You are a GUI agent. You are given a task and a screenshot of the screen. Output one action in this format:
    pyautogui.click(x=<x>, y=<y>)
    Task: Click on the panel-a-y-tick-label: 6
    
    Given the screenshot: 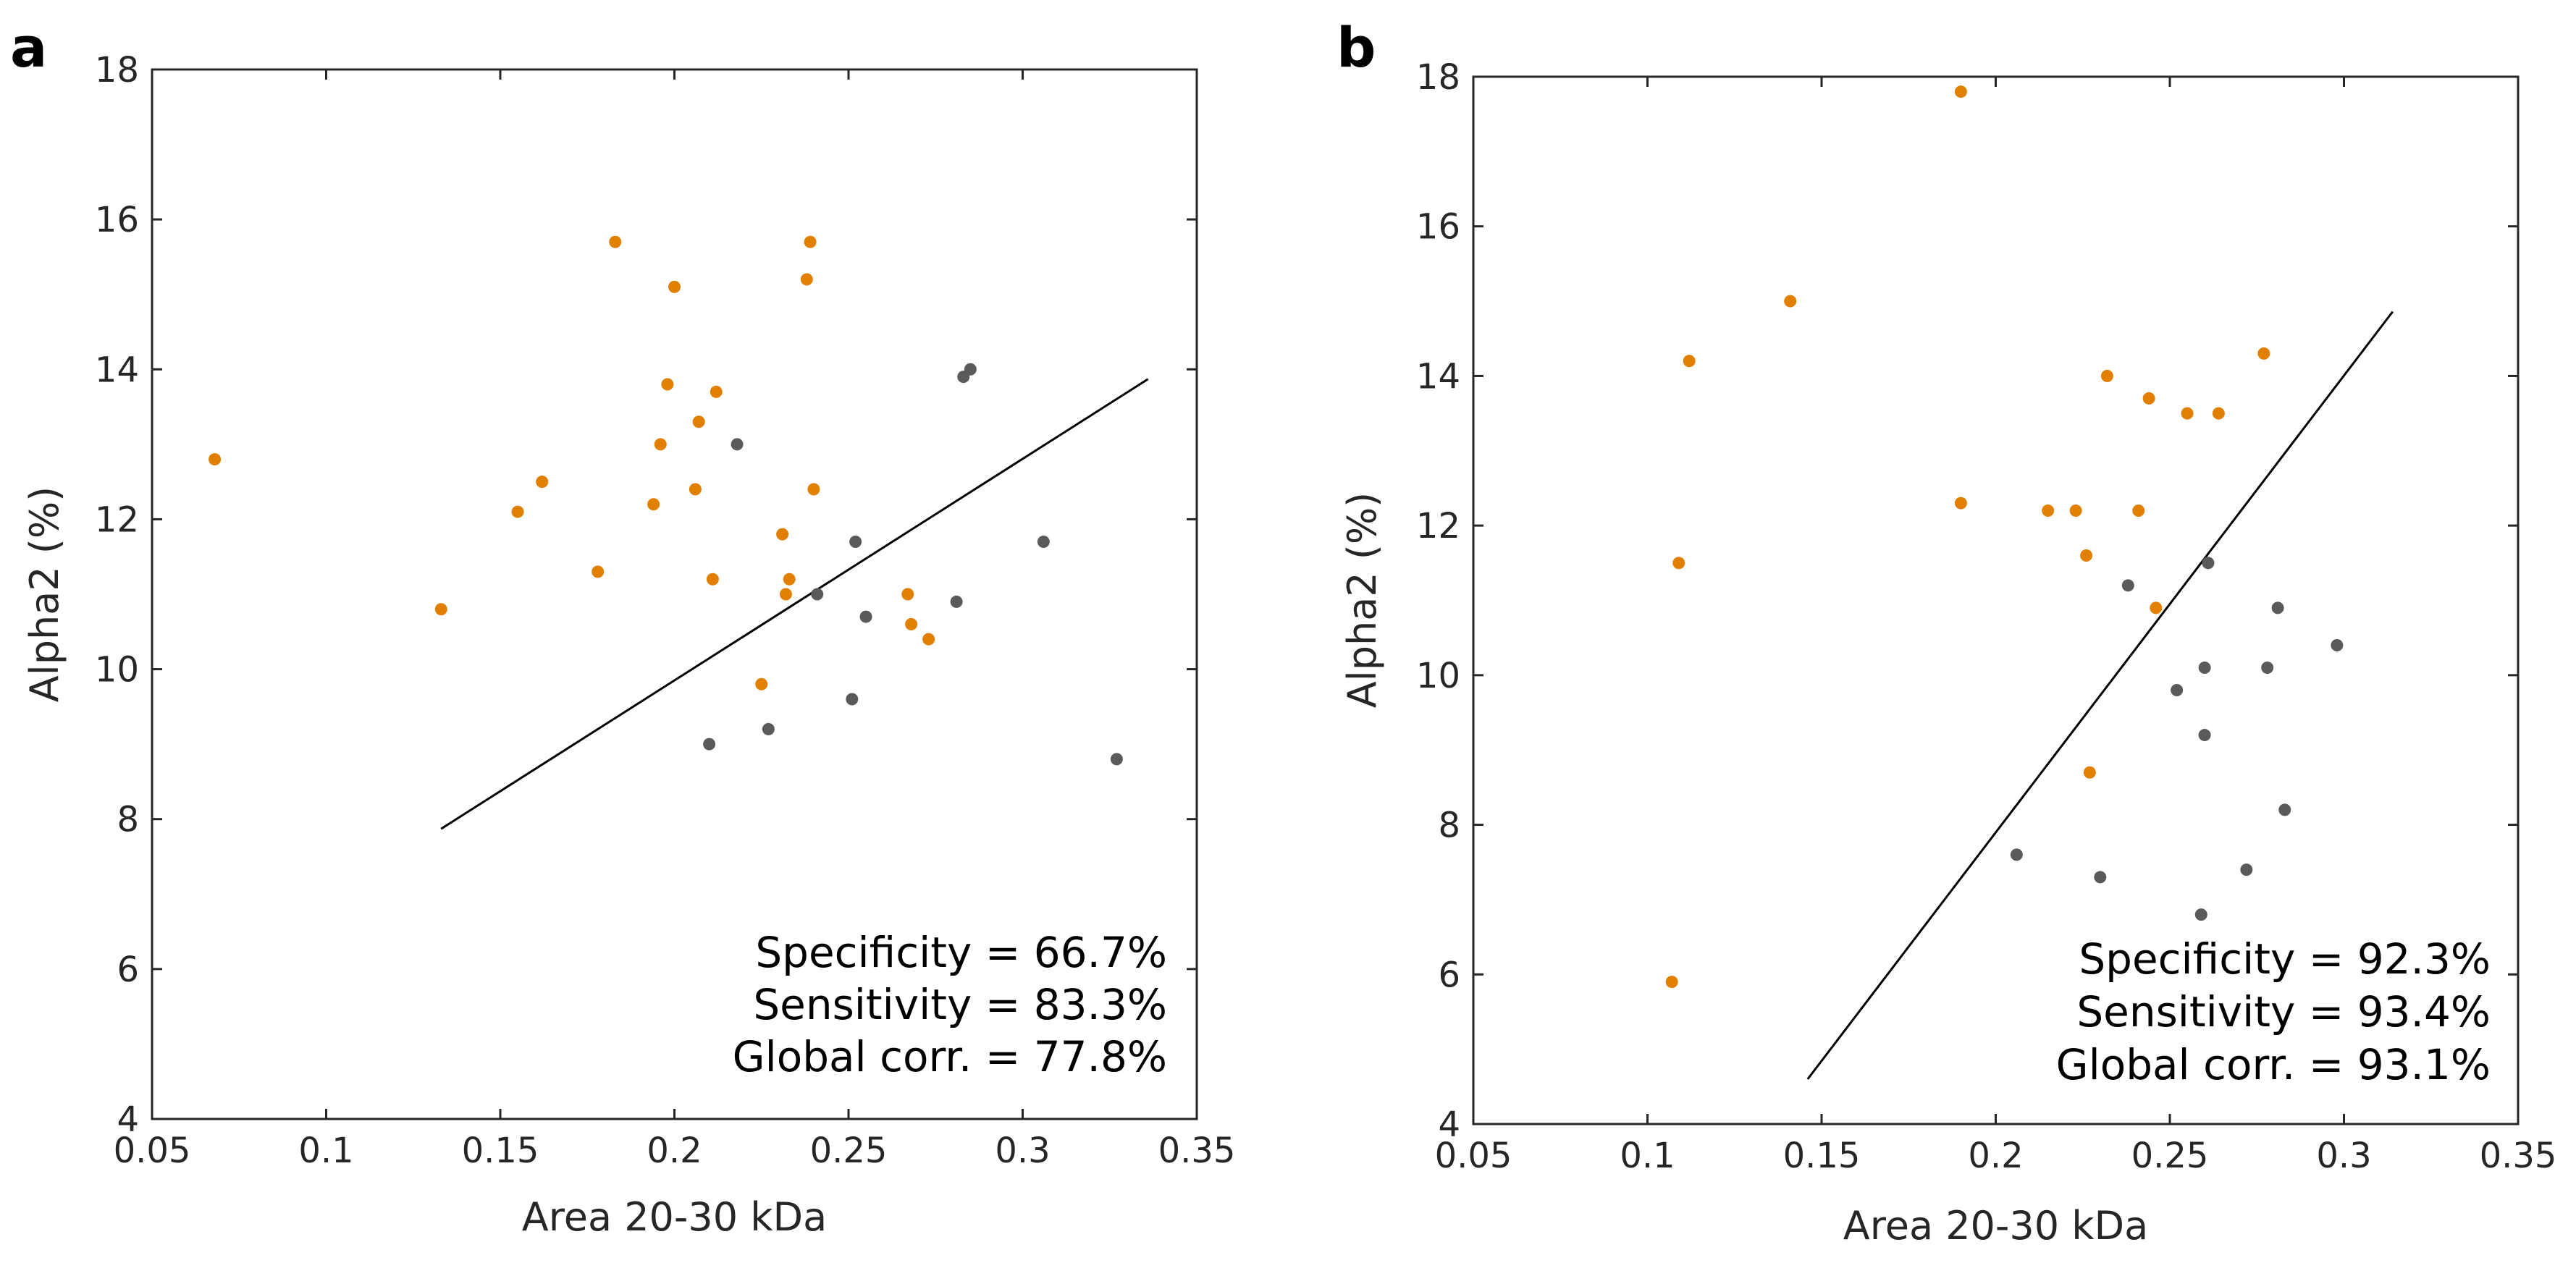 What is the action you would take?
    pyautogui.click(x=128, y=970)
    